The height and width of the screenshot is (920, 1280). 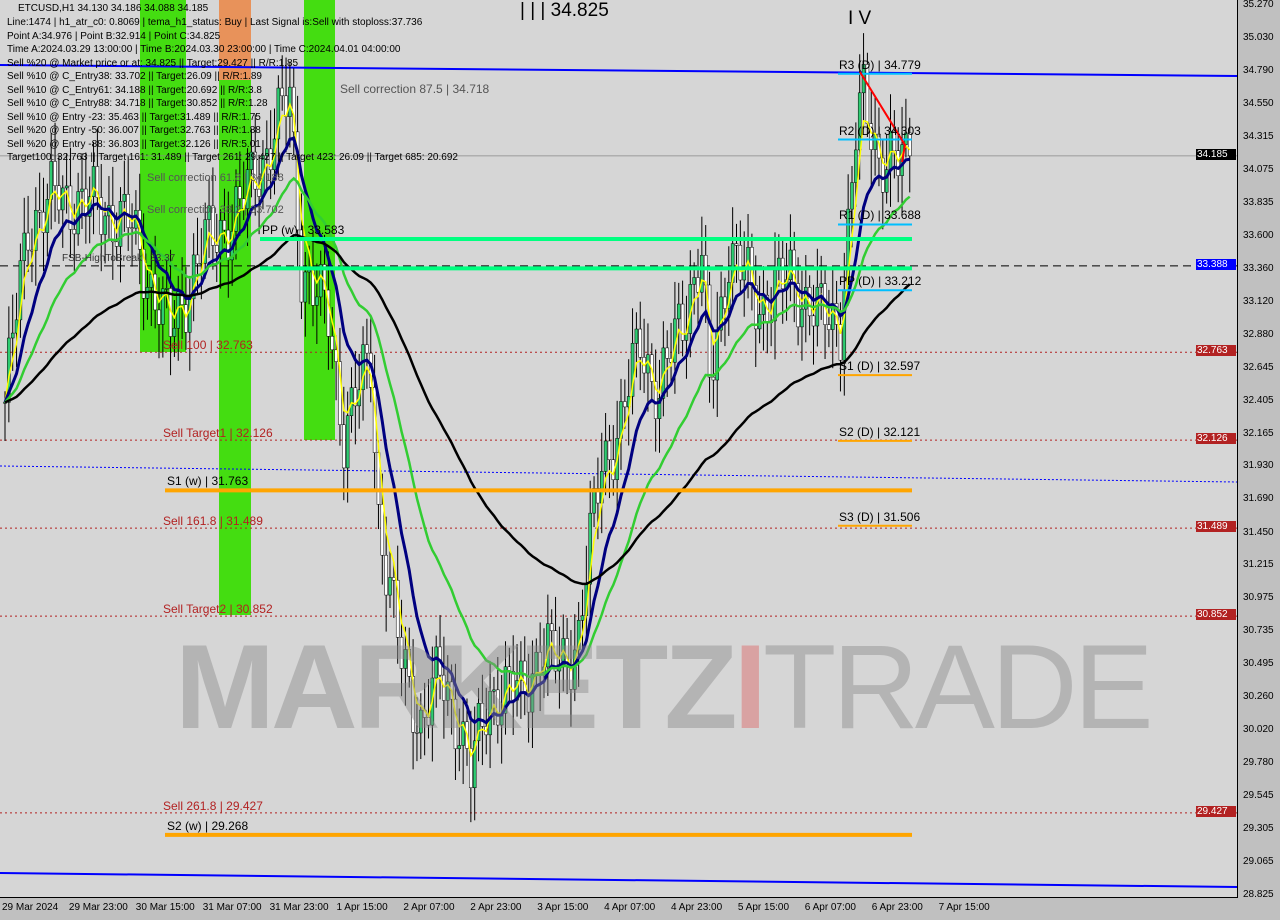 What do you see at coordinates (630, 907) in the screenshot?
I see `x-tick-label: 4 Apr 07:00` at bounding box center [630, 907].